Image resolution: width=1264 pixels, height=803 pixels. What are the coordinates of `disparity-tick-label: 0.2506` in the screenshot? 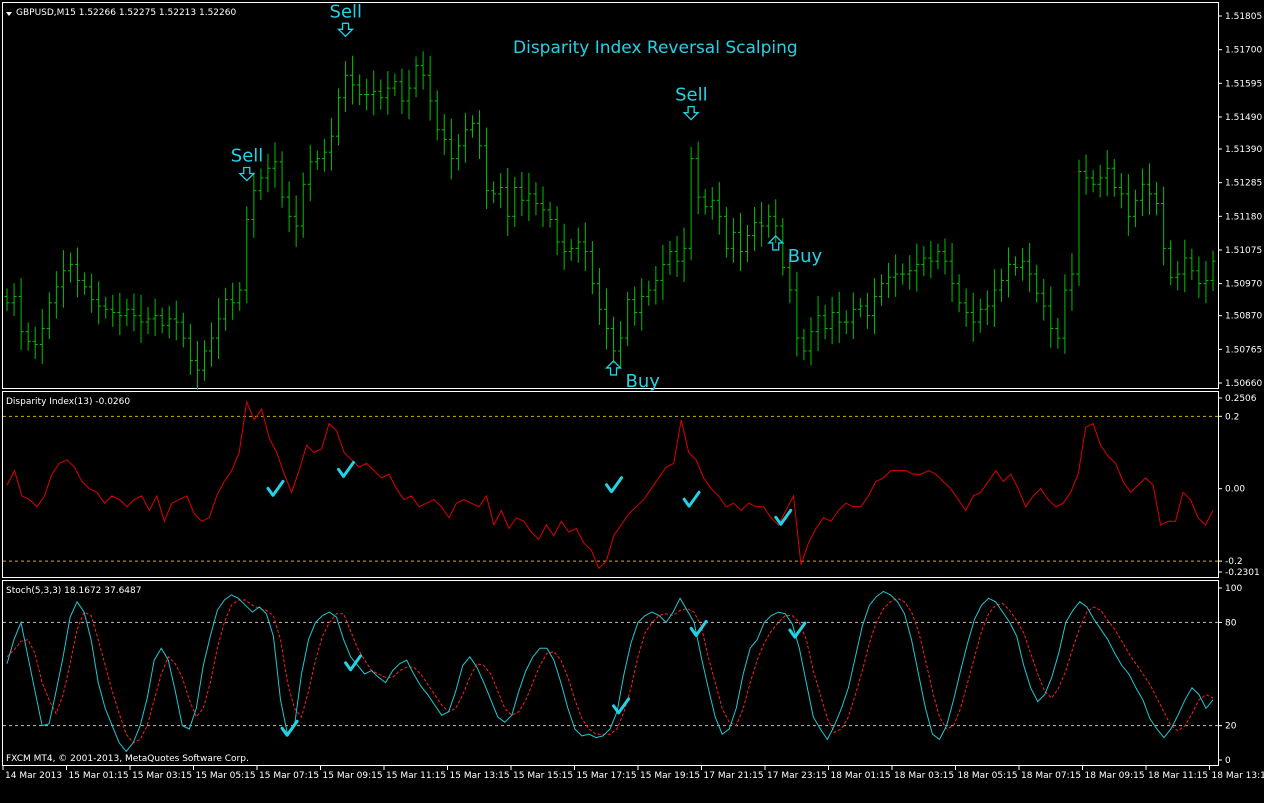 It's located at (1241, 399).